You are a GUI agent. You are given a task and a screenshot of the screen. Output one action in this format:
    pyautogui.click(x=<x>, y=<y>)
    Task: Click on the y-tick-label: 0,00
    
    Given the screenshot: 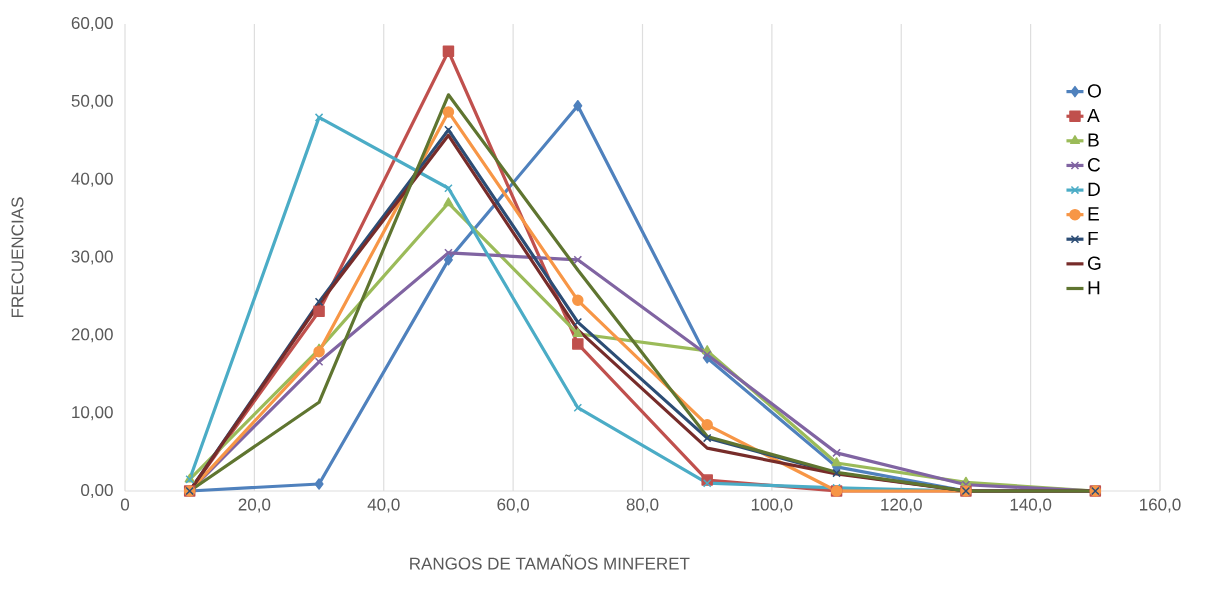 What is the action you would take?
    pyautogui.click(x=97, y=491)
    